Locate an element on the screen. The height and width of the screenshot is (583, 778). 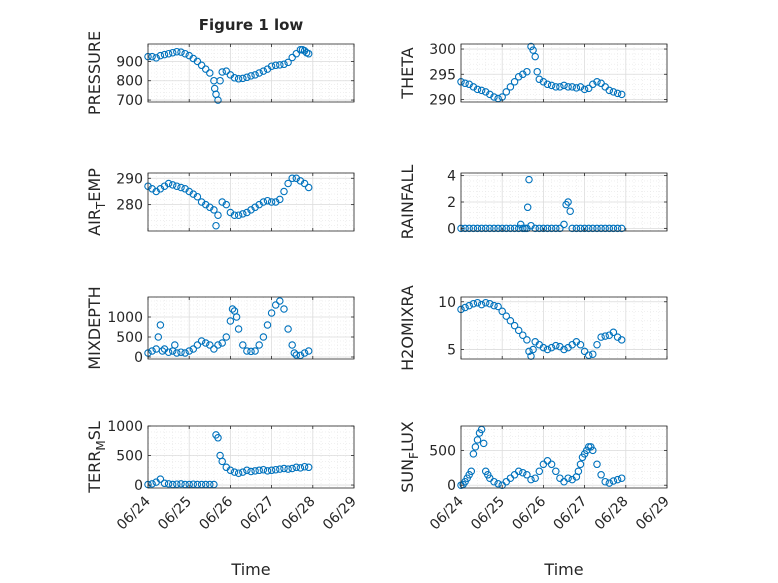
y-axis-label-subscript: M is located at coordinates (101, 445).